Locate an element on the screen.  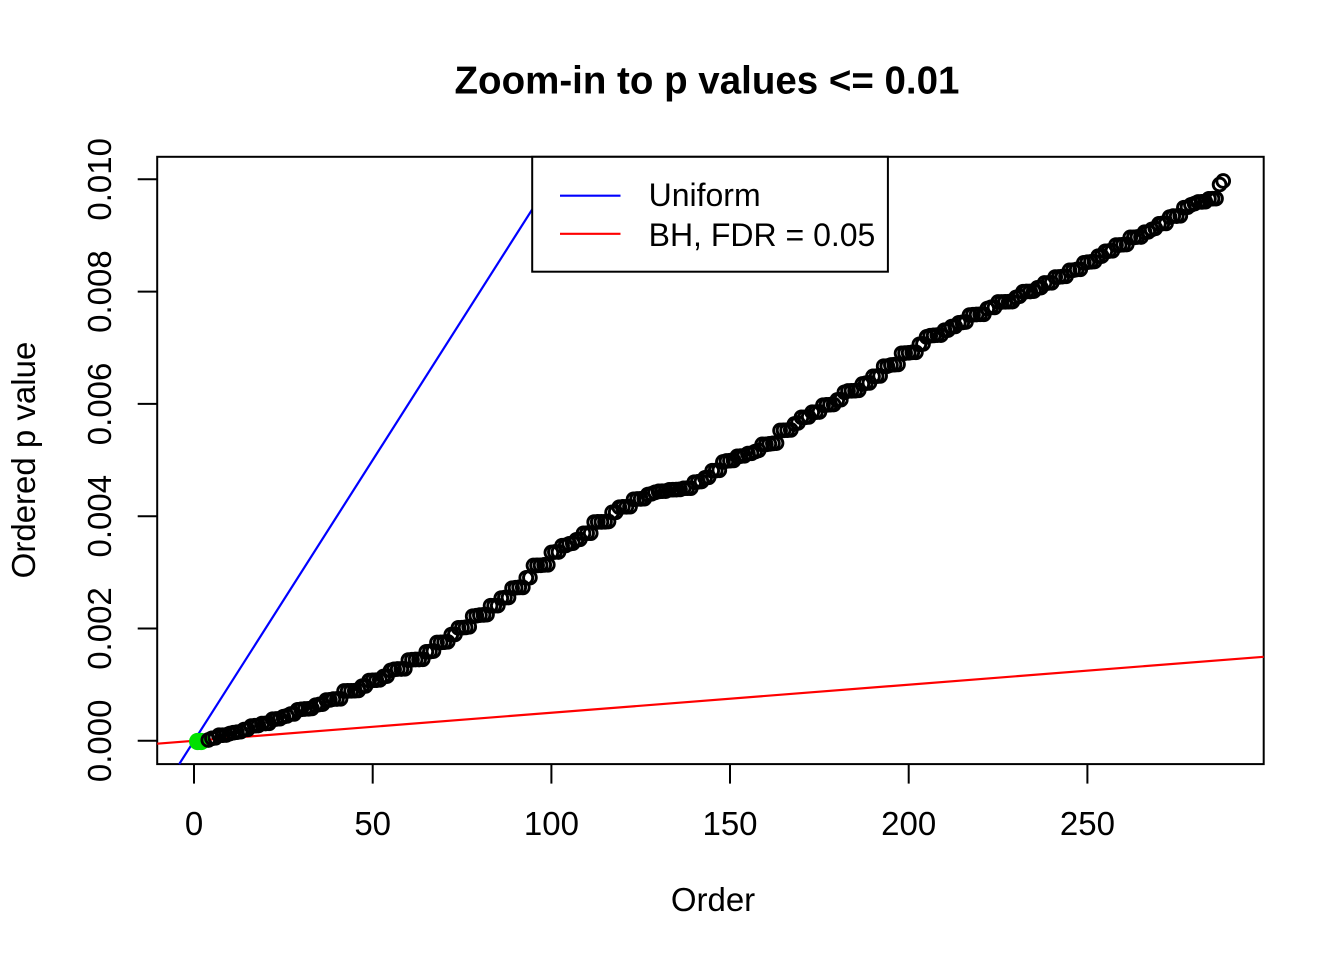
svg-text: 200 is located at coordinates (908, 823).